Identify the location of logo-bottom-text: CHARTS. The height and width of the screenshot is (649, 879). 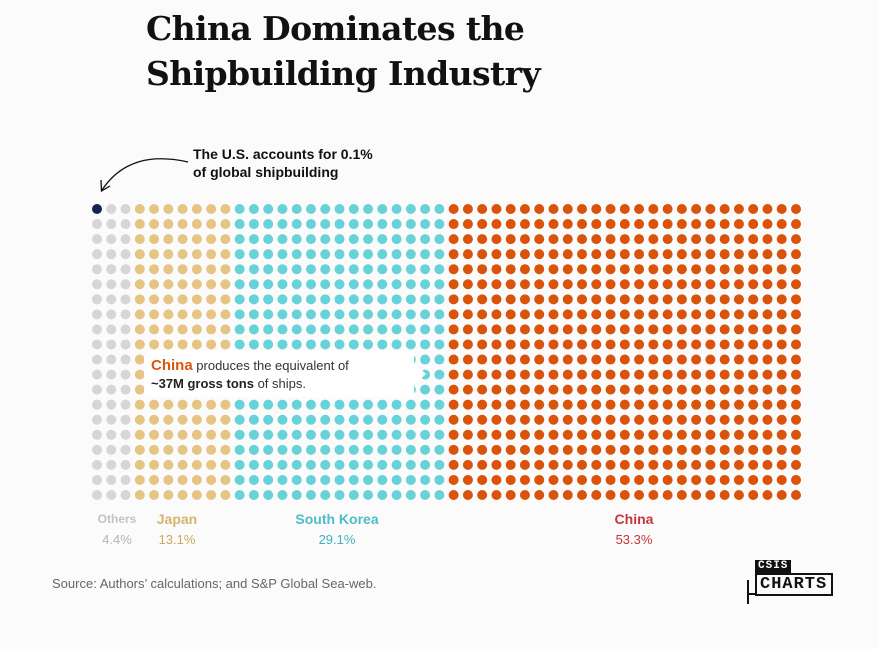
(794, 584).